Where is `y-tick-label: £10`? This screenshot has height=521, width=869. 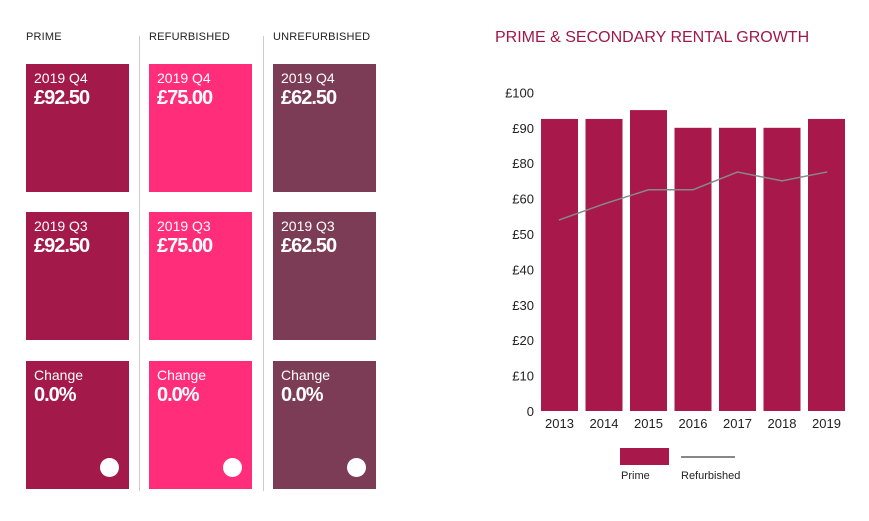
y-tick-label: £10 is located at coordinates (523, 376).